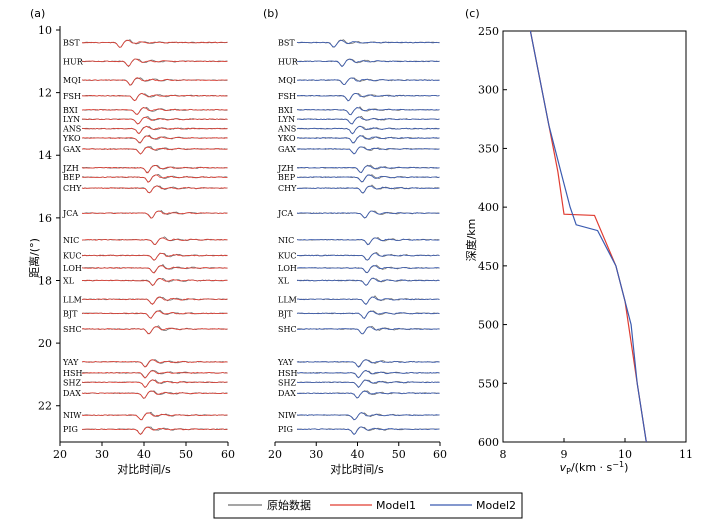 The width and height of the screenshot is (721, 523). What do you see at coordinates (144, 469) in the screenshot?
I see `panel-a-xlabel: 对比时间/s` at bounding box center [144, 469].